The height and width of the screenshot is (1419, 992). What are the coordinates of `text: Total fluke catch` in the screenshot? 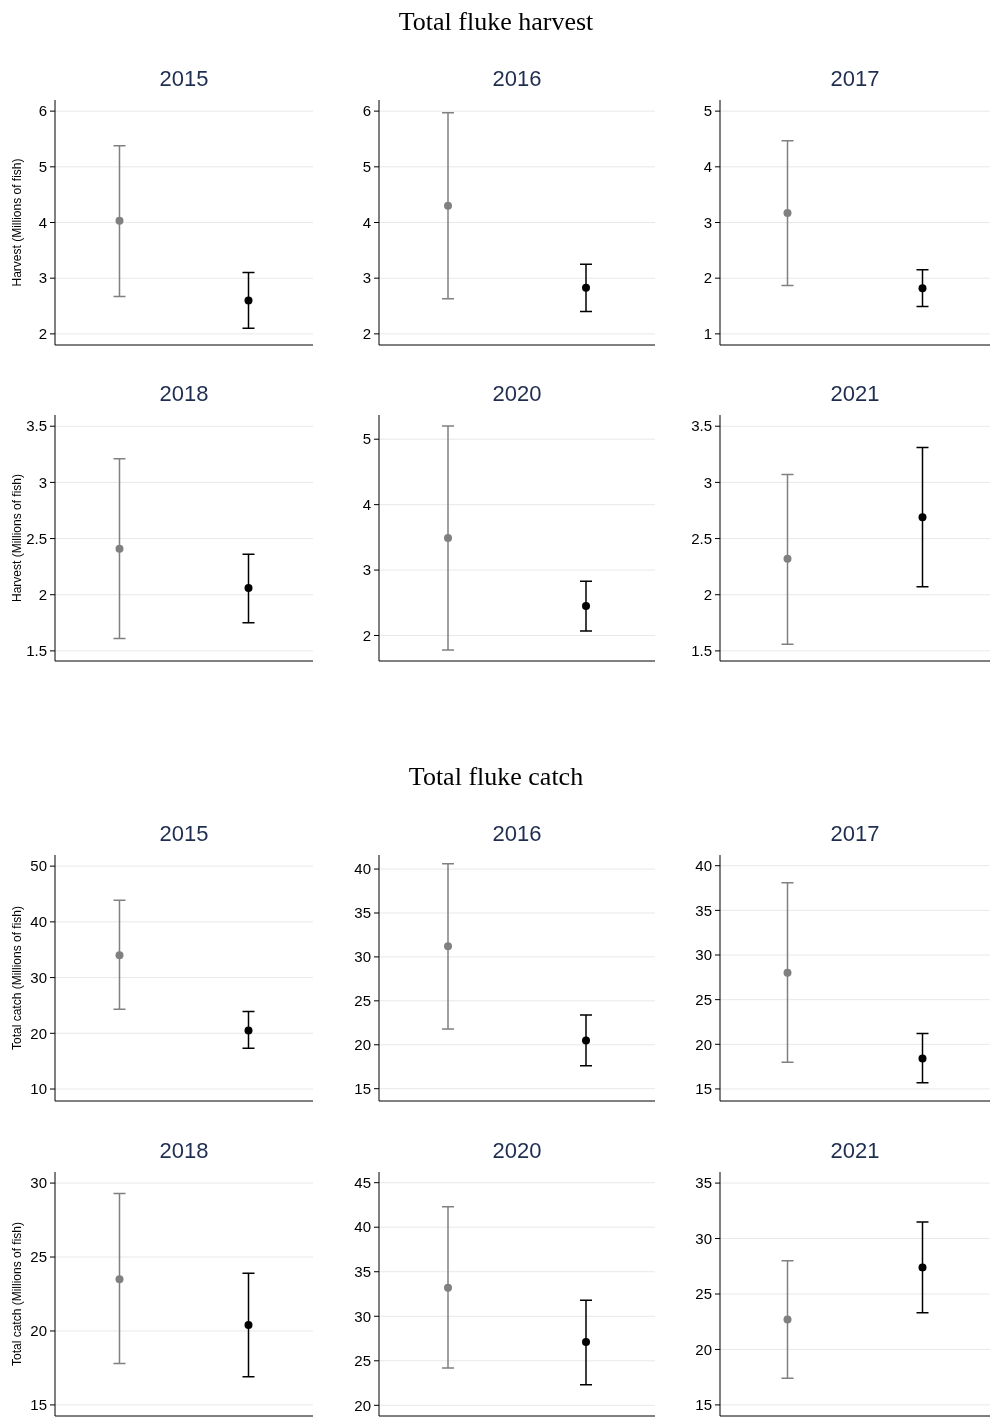 It's located at (496, 776).